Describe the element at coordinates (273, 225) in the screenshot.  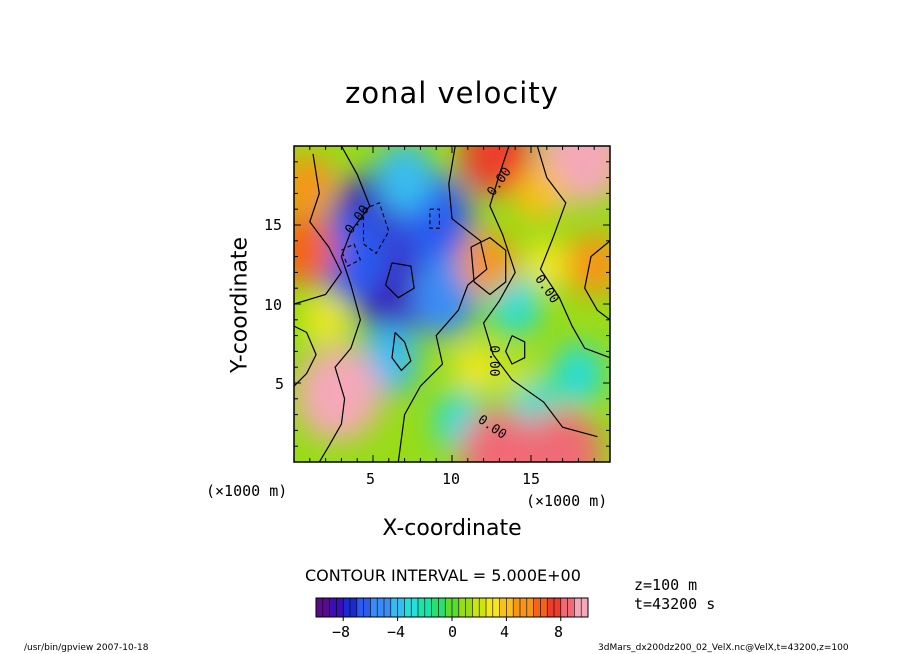
I see `y-tick-label: 15` at that location.